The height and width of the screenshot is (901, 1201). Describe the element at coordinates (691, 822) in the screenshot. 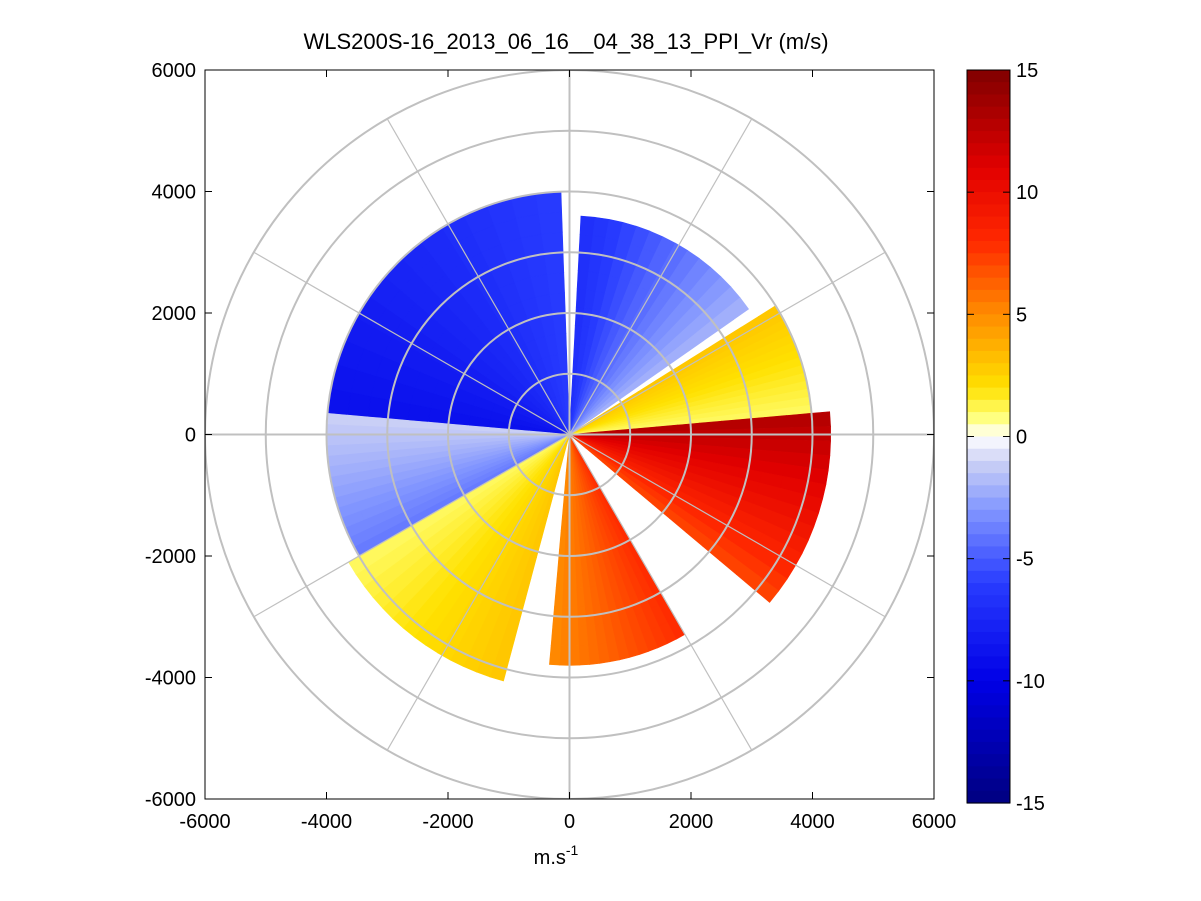

I see `x-tick-label: 2000` at that location.